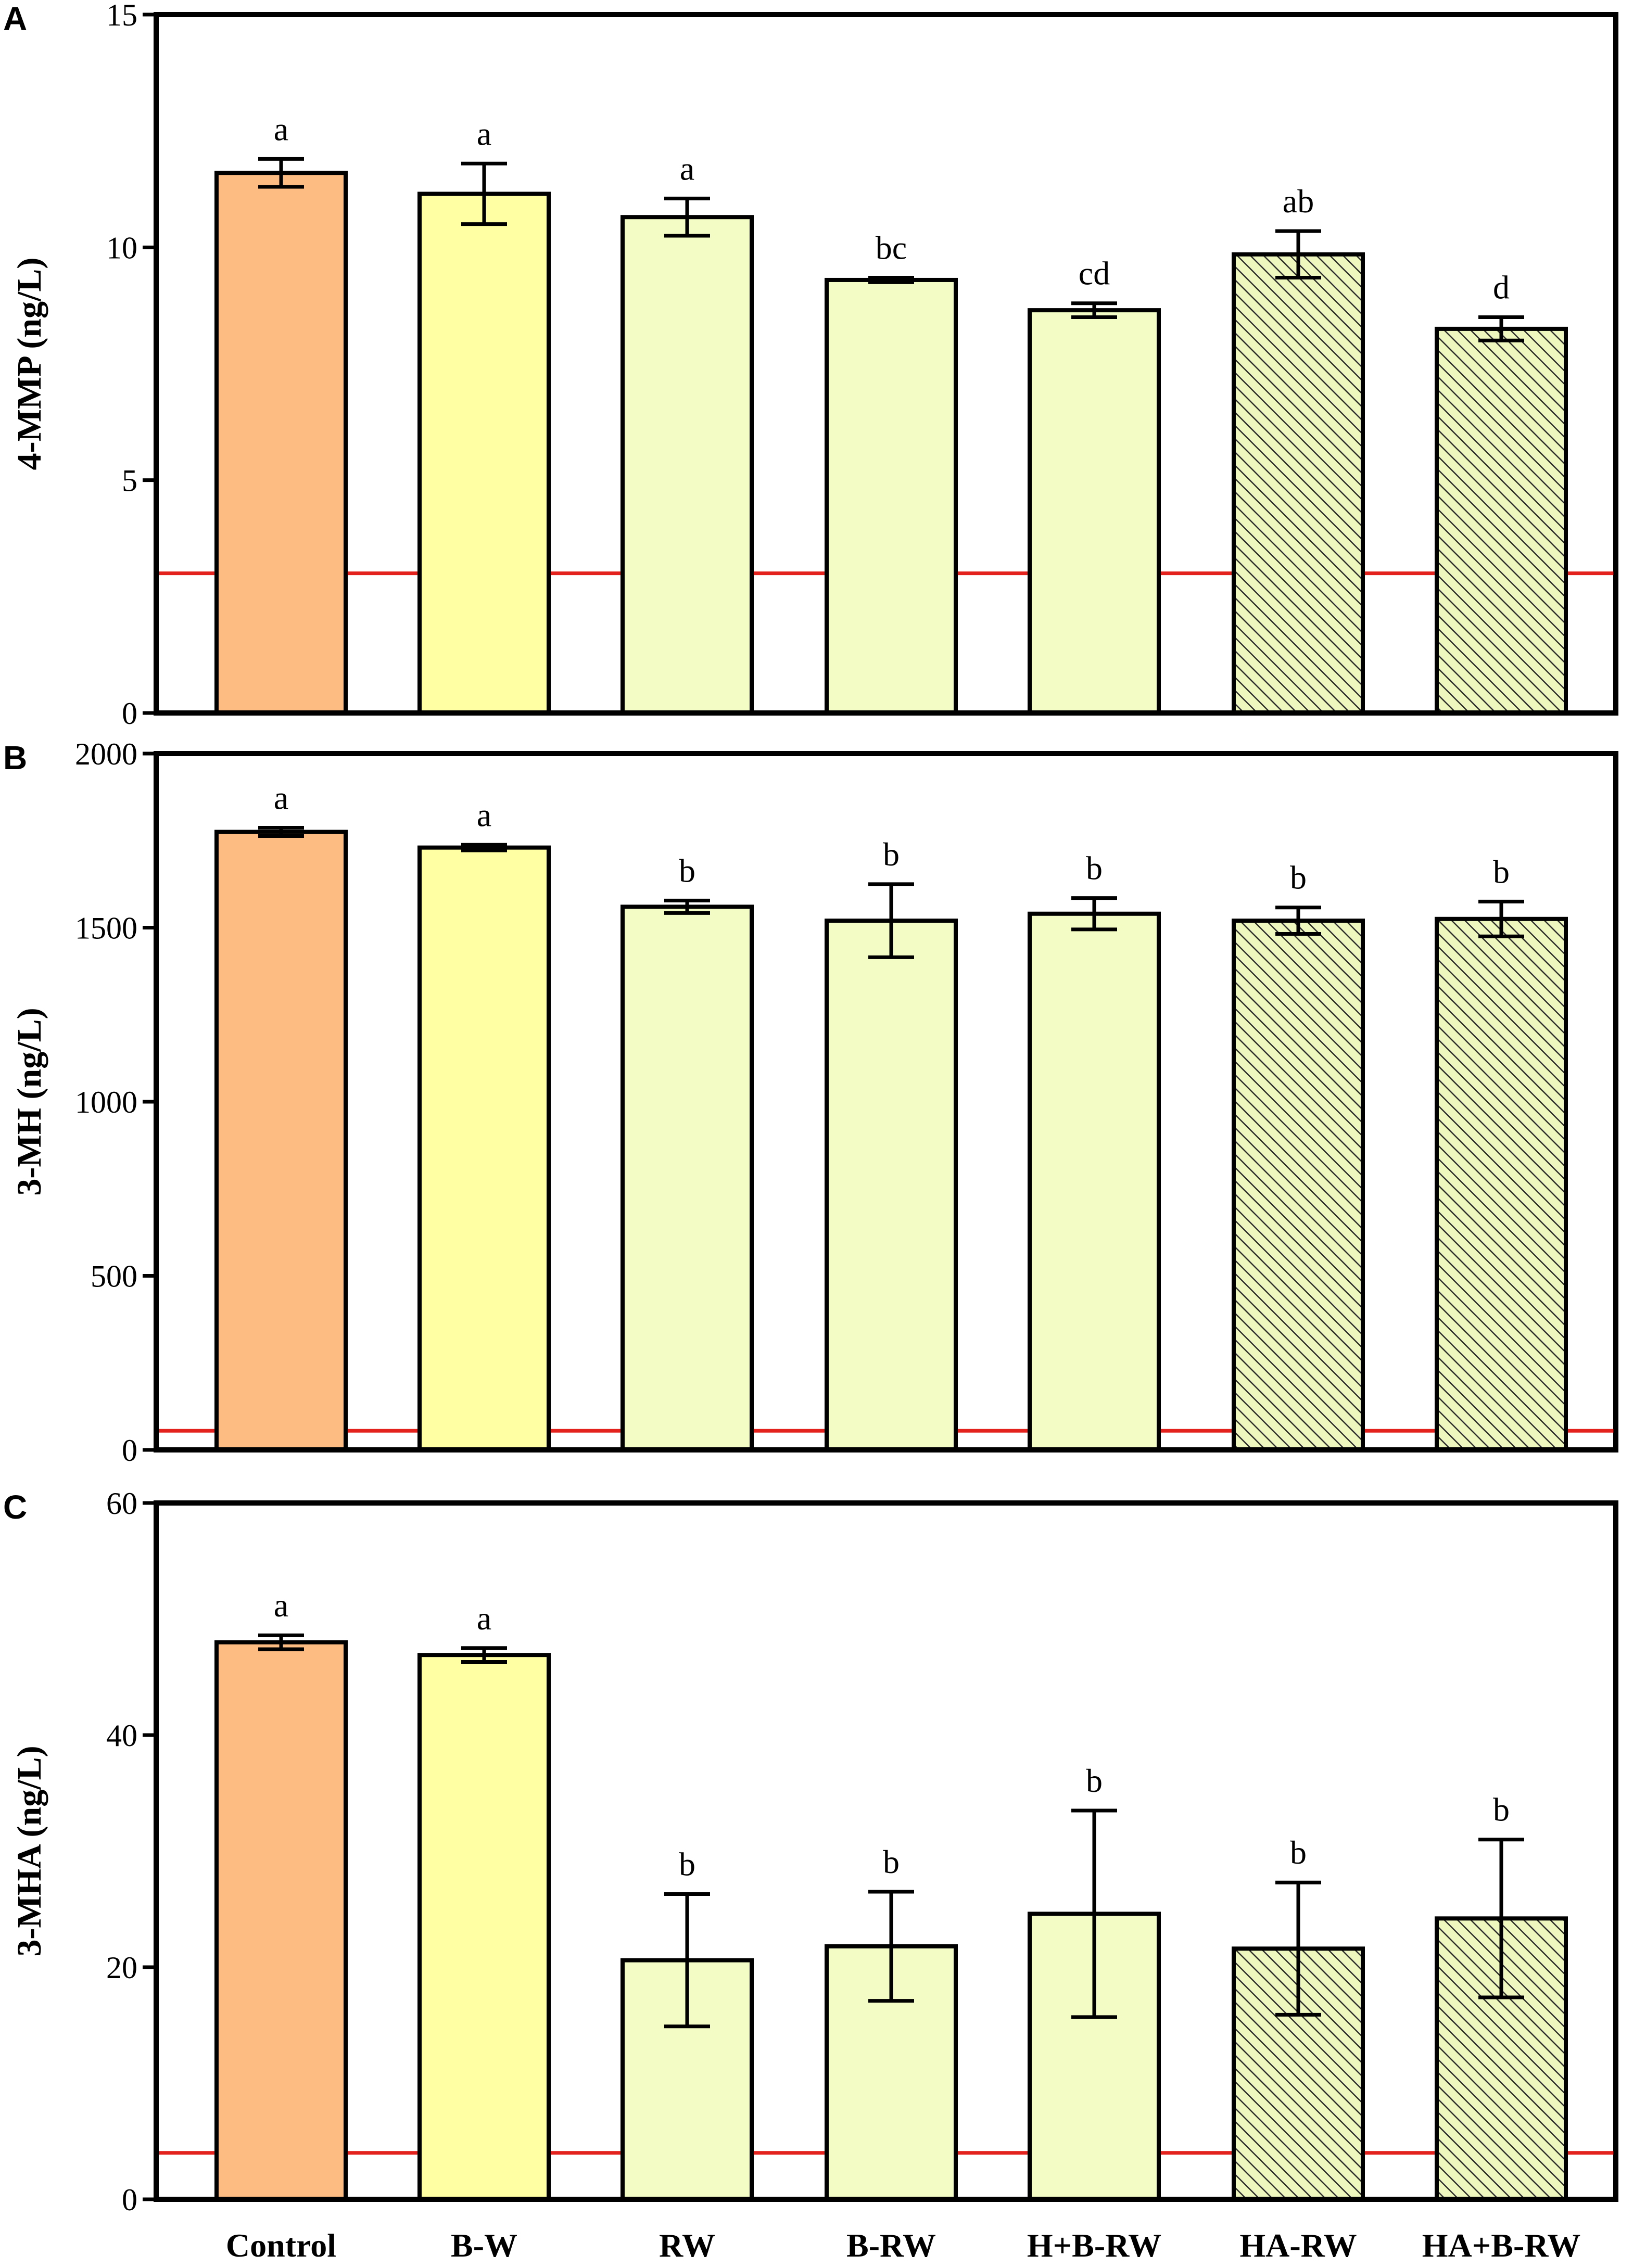 The image size is (1646, 2268). I want to click on x-category-label: RW, so click(687, 2245).